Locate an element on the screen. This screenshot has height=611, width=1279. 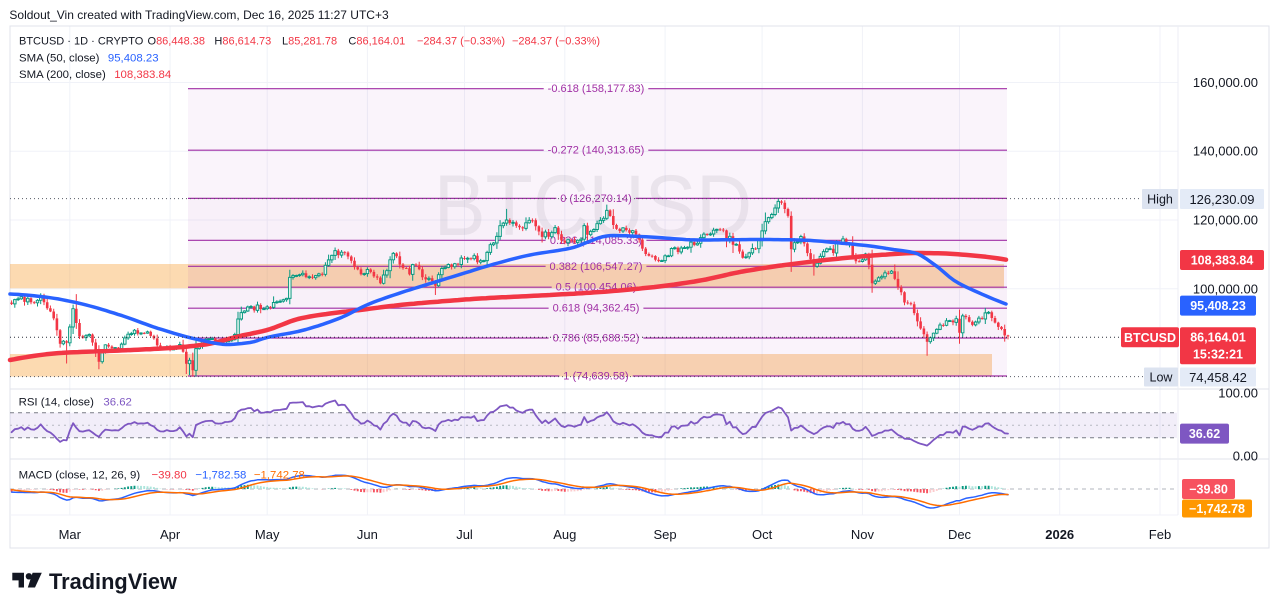
svg-text: 36.62 is located at coordinates (1204, 434).